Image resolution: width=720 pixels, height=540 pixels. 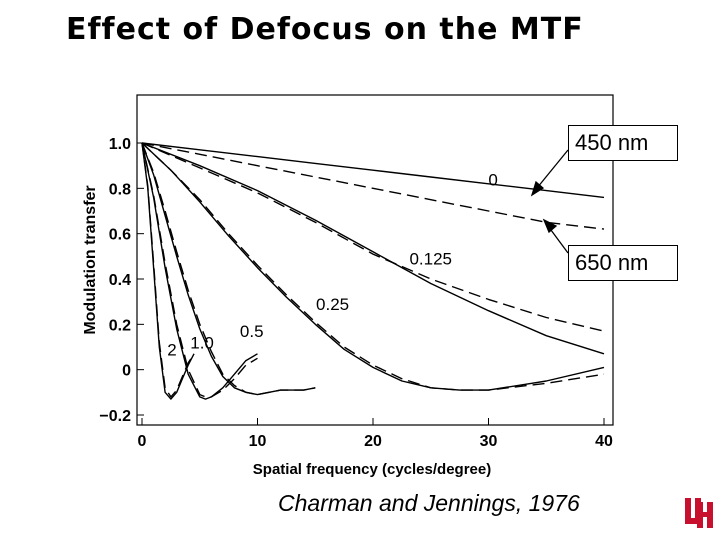 I want to click on callout-arrows, so click(x=549, y=201).